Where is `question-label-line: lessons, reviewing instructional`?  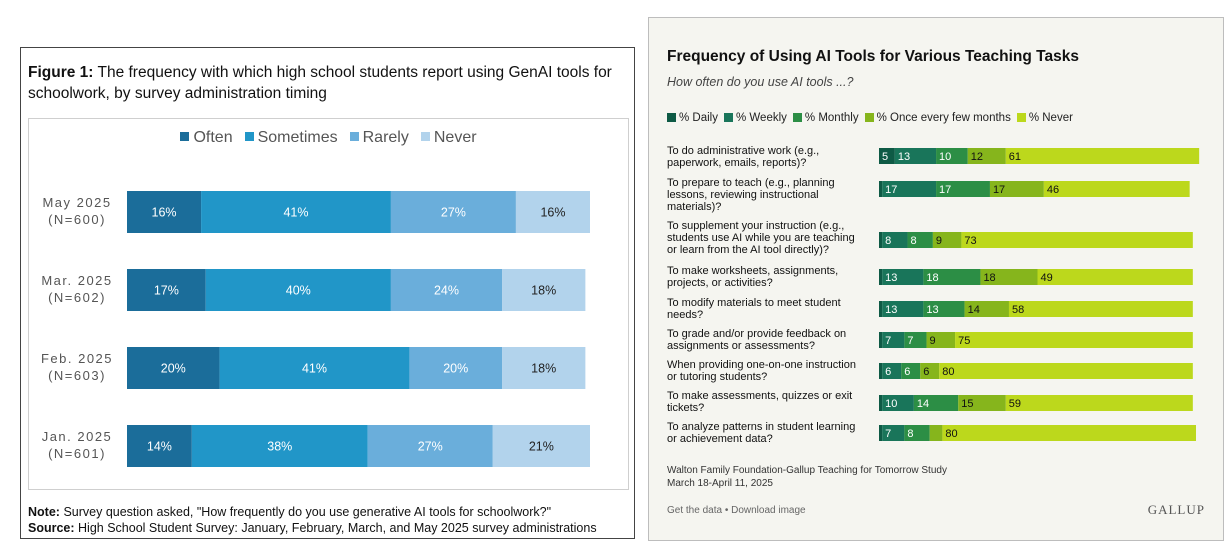 question-label-line: lessons, reviewing instructional is located at coordinates (743, 195).